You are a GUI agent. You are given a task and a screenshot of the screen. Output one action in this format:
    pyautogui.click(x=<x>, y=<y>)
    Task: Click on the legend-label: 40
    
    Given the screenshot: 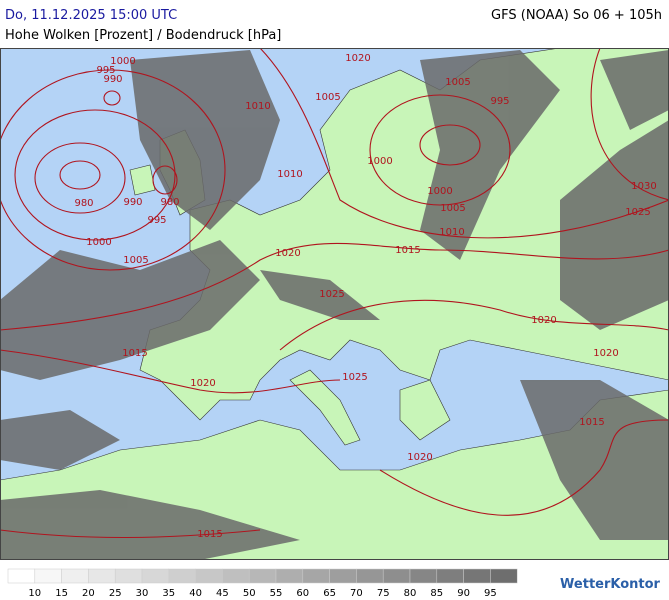 What is the action you would take?
    pyautogui.click(x=195, y=593)
    